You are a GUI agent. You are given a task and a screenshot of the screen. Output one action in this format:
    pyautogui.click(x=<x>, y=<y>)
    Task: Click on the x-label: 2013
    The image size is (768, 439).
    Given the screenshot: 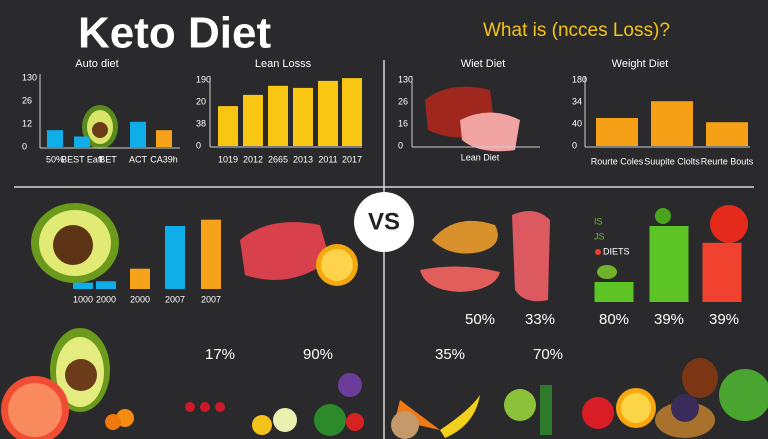 What is the action you would take?
    pyautogui.click(x=303, y=159)
    